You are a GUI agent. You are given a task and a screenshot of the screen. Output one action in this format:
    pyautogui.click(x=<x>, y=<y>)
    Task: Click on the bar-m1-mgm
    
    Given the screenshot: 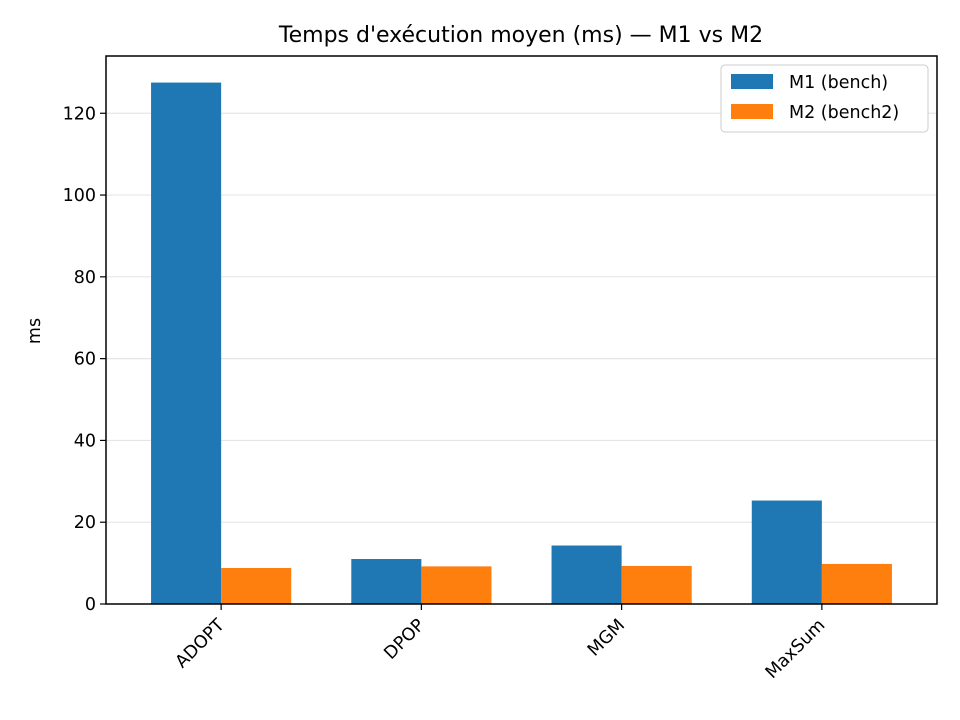 What is the action you would take?
    pyautogui.click(x=586, y=574)
    